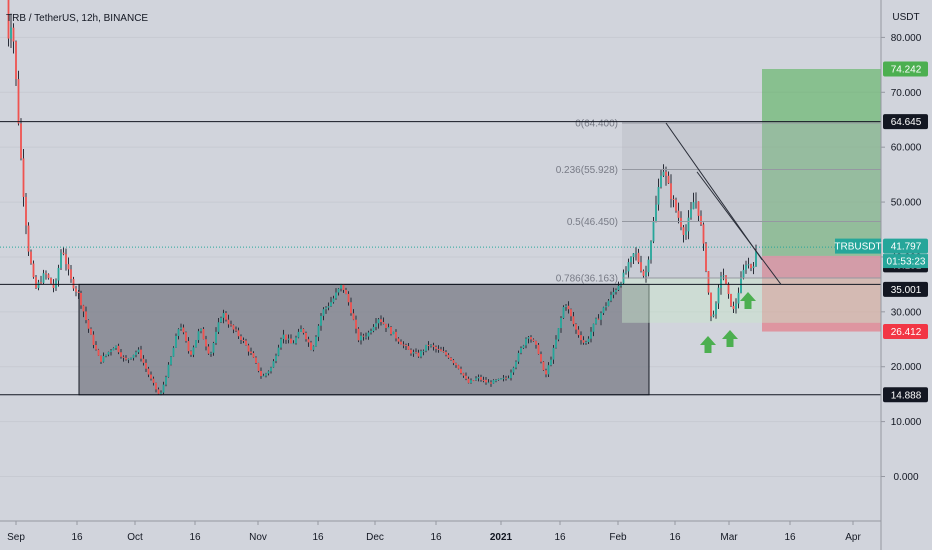 The width and height of the screenshot is (932, 550). I want to click on x-tick-label: Sep, so click(16, 537).